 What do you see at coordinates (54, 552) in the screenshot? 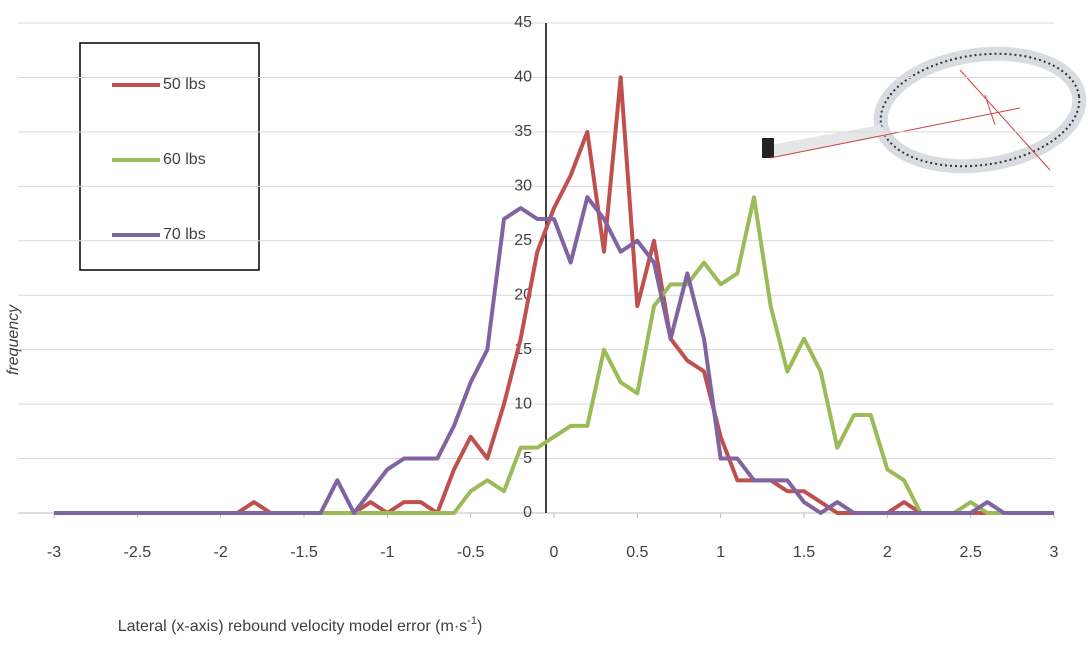
I see `x-tick-label: -3` at bounding box center [54, 552].